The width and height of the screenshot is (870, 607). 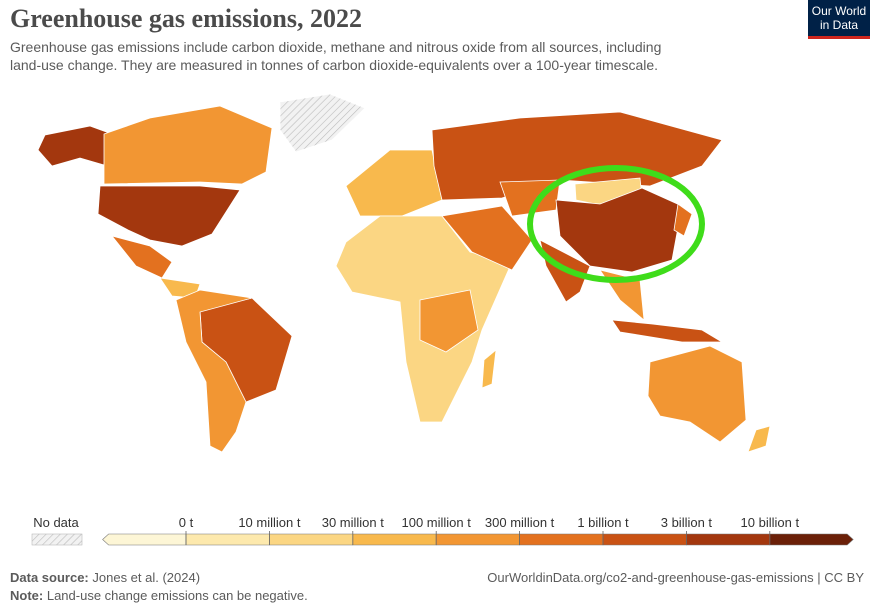 I want to click on legend-label: 3 billion t, so click(x=687, y=522).